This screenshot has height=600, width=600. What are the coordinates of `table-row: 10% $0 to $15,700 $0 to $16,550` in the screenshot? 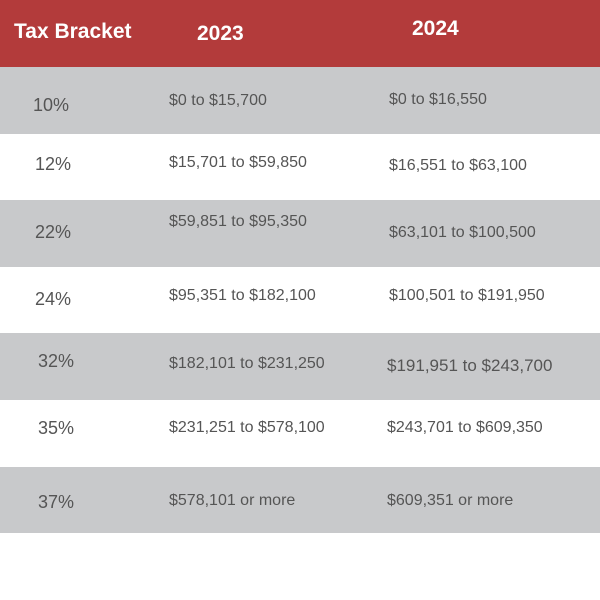 It's located at (300, 100).